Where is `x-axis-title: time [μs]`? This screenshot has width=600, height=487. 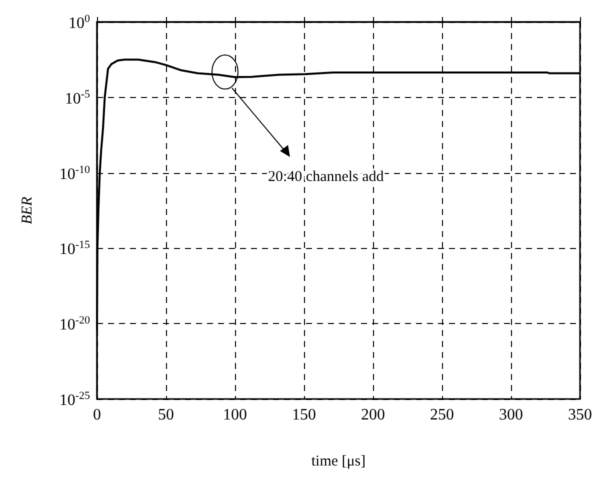 x-axis-title: time [μs] is located at coordinates (338, 462).